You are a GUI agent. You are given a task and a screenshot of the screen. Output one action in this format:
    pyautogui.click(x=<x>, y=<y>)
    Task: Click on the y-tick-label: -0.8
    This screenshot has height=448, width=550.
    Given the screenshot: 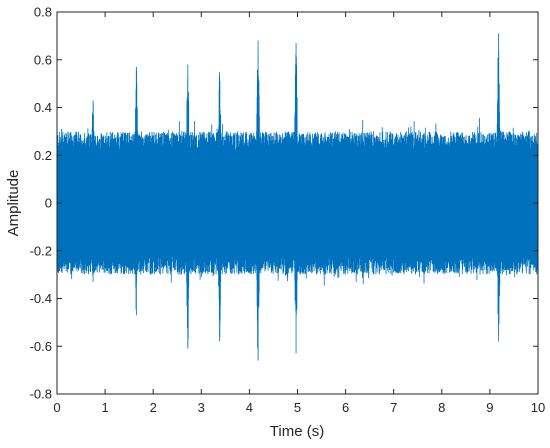 What is the action you would take?
    pyautogui.click(x=41, y=394)
    